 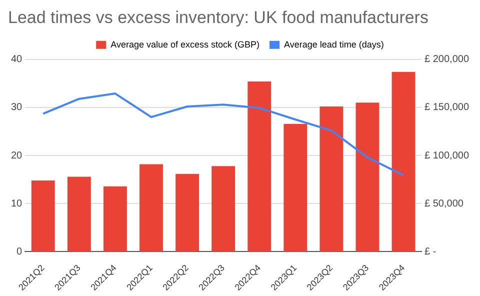 I want to click on legend-label: Average lead time (days), so click(x=334, y=44).